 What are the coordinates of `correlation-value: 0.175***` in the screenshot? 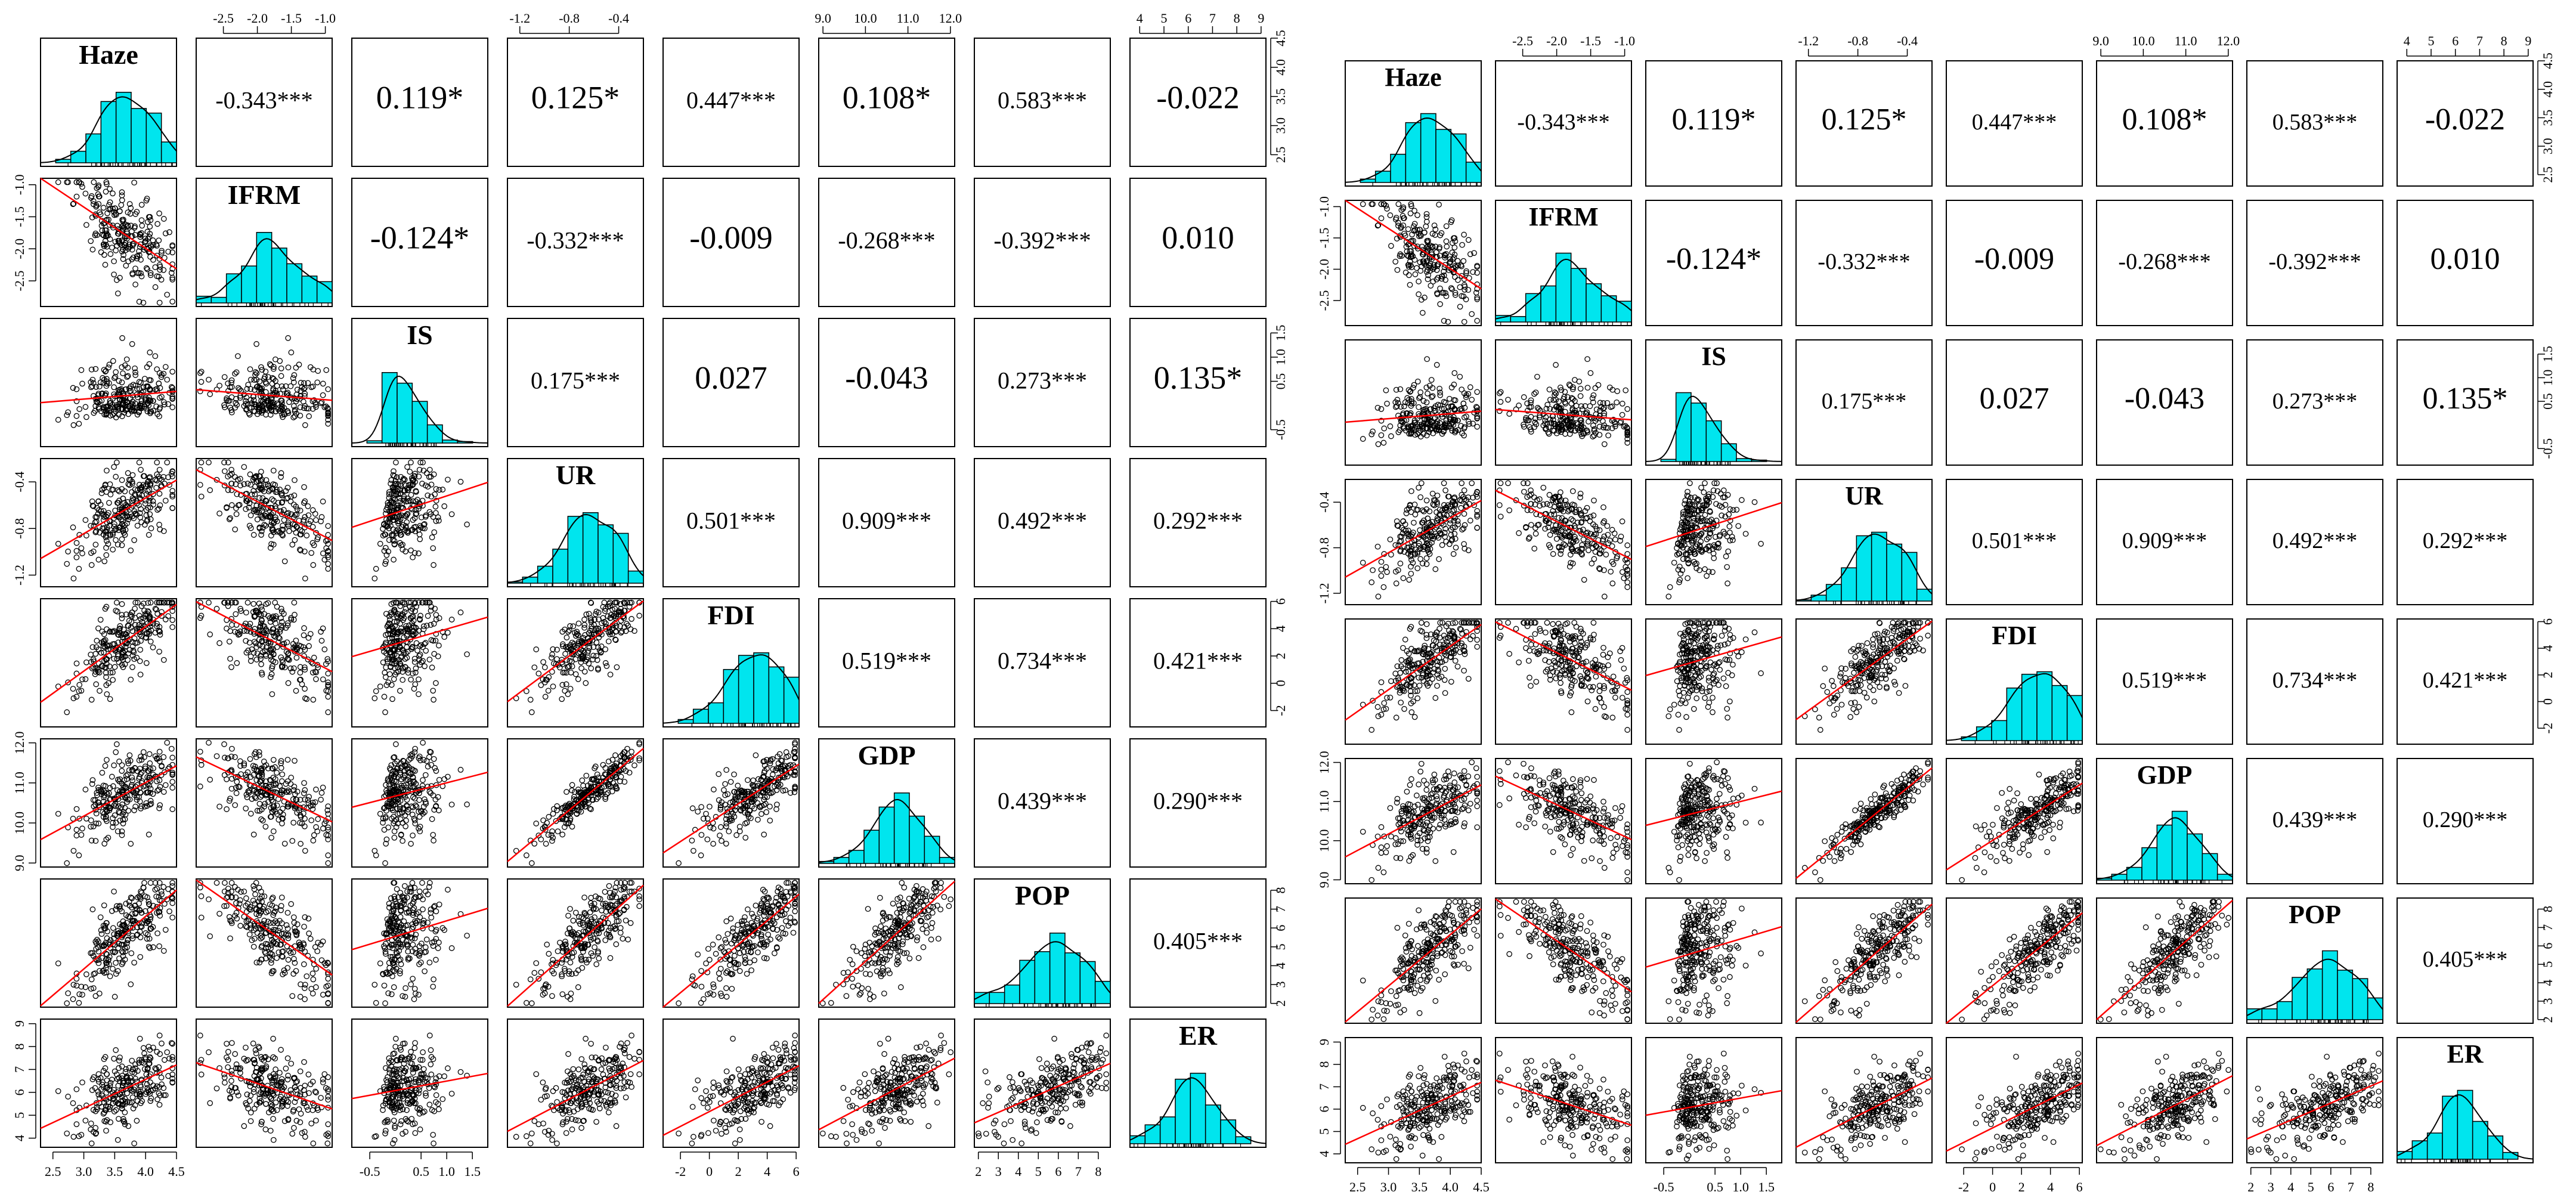 It's located at (575, 381).